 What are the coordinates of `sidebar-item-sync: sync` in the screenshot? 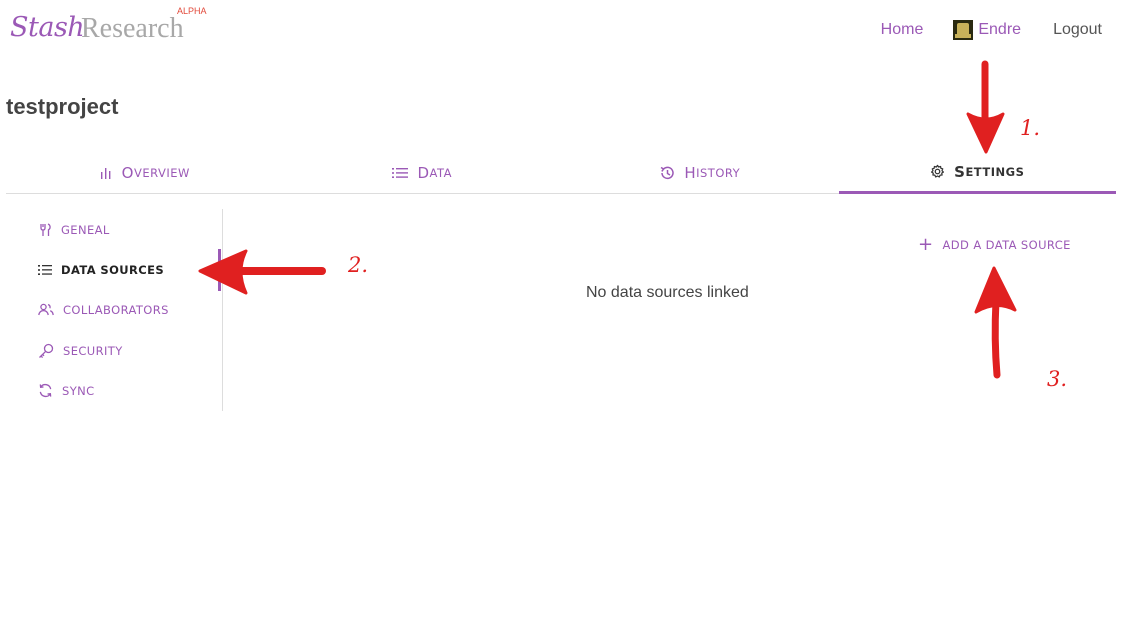 It's located at (66, 390).